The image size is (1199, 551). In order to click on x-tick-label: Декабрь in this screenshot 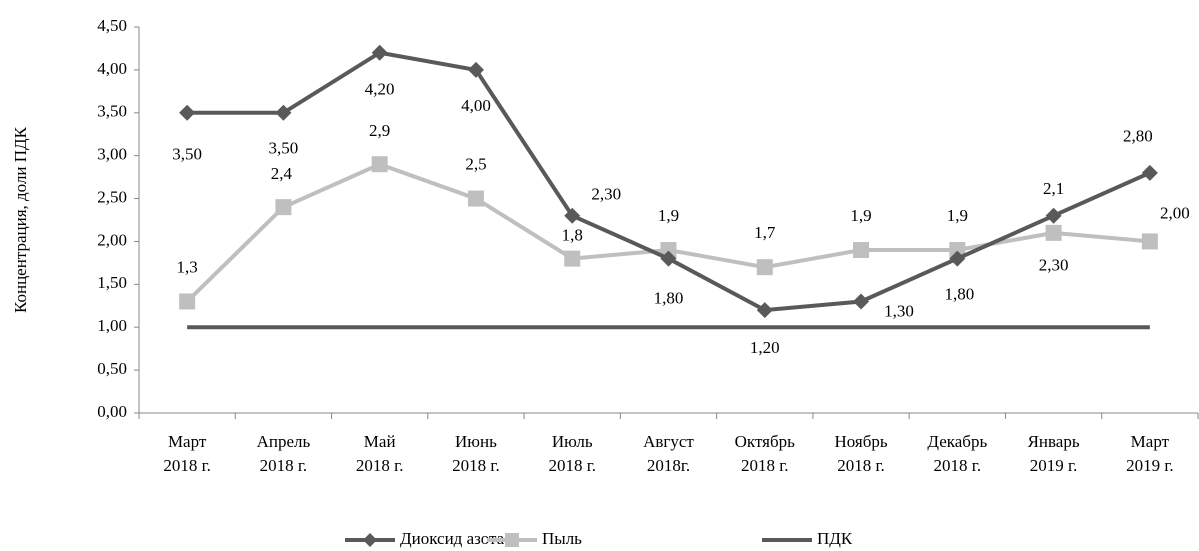, I will do `click(957, 441)`.